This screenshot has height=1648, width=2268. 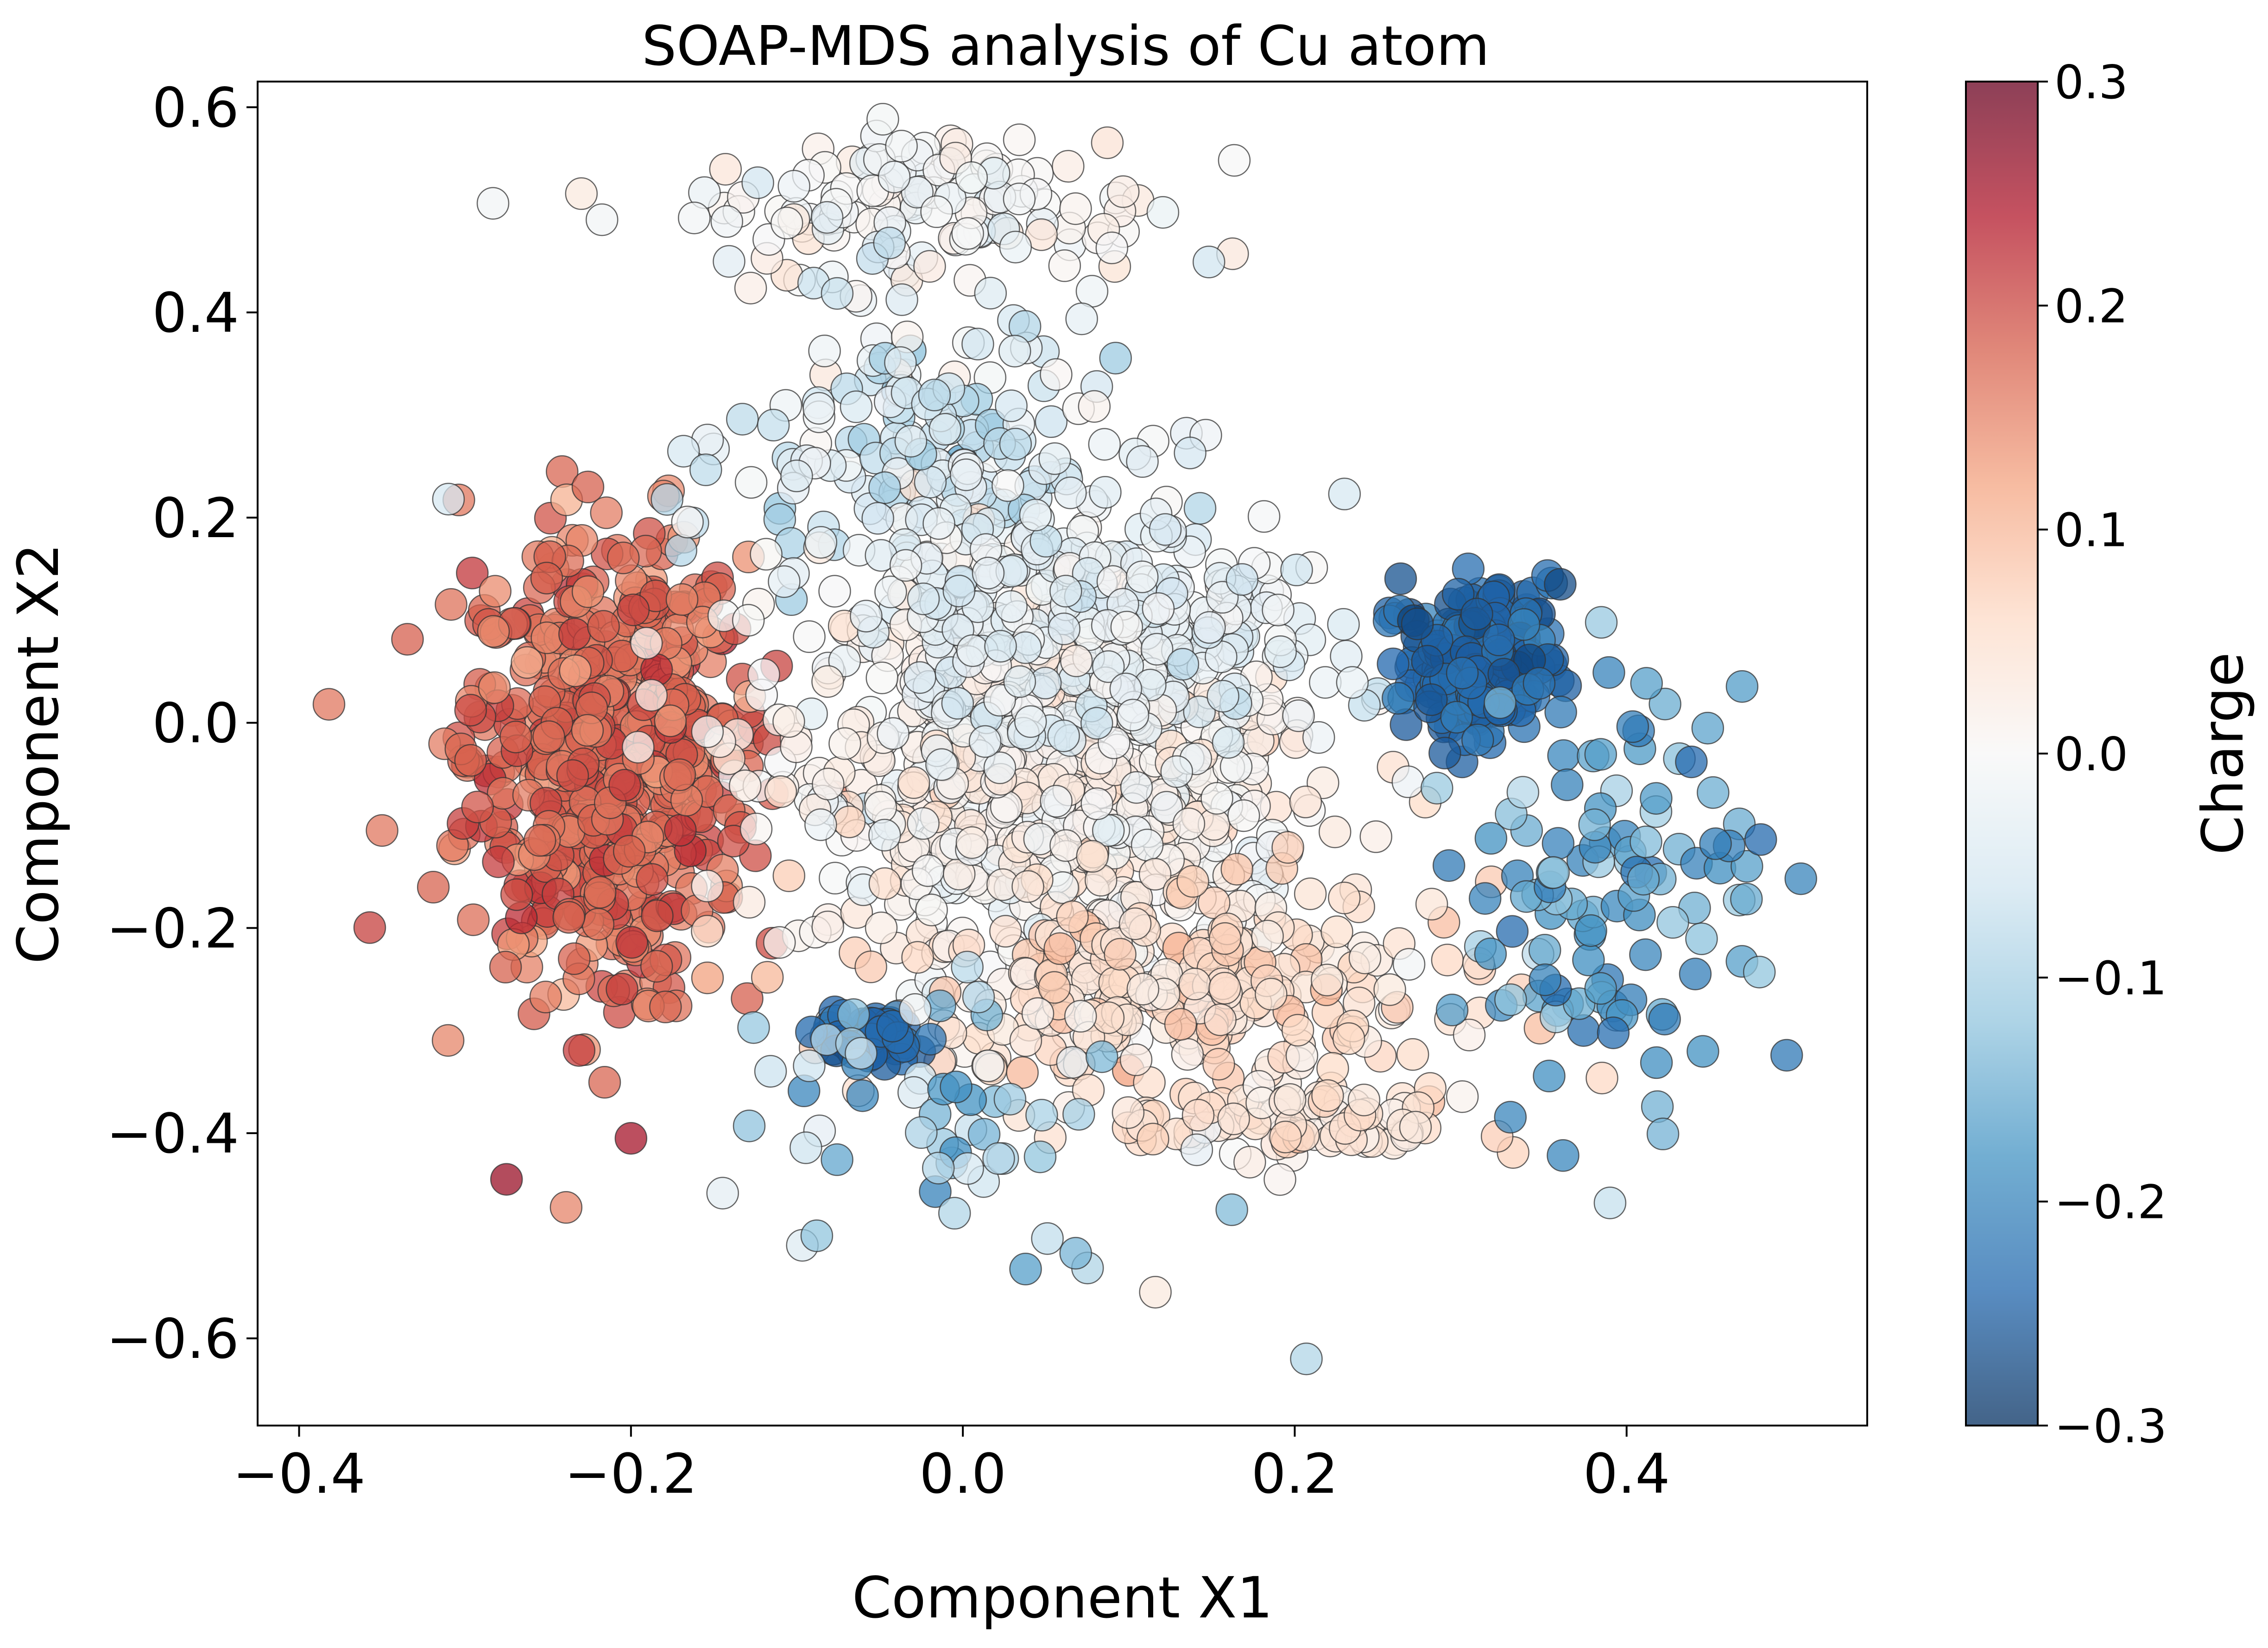 I want to click on y-tick-label: 0.2, so click(x=195, y=518).